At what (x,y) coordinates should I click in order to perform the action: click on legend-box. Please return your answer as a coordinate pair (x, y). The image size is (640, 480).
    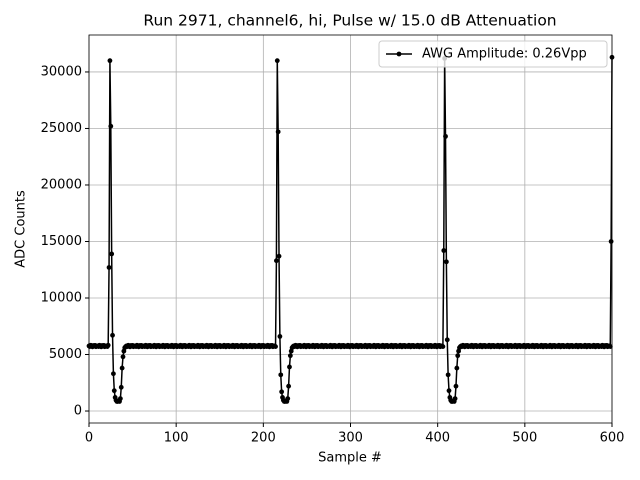
    Looking at the image, I should click on (493, 54).